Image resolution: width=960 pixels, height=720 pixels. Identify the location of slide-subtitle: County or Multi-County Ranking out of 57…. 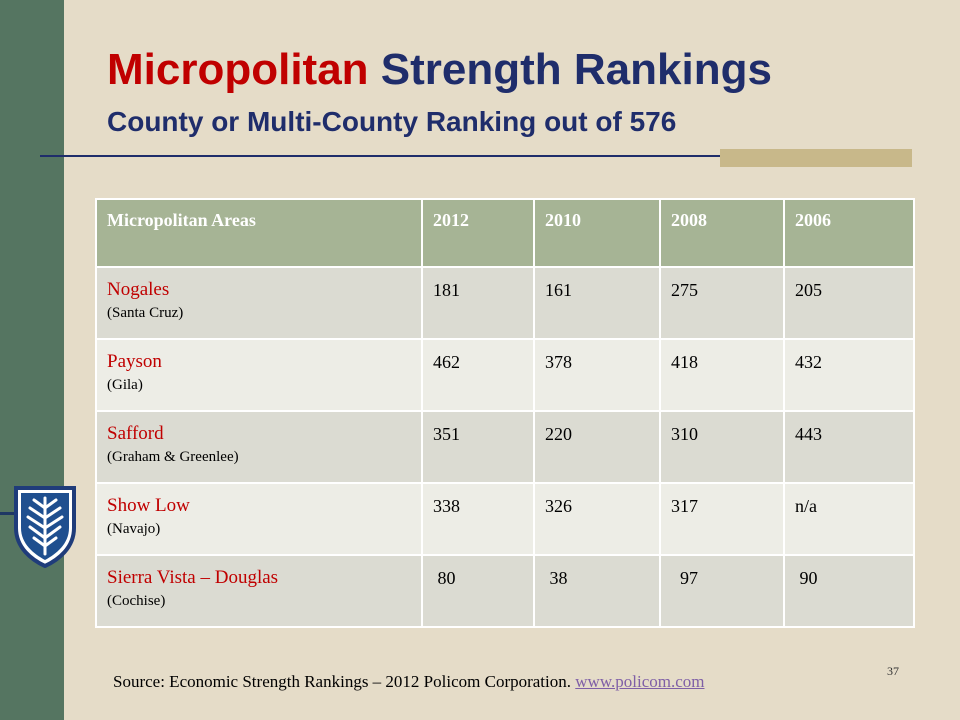
(392, 121).